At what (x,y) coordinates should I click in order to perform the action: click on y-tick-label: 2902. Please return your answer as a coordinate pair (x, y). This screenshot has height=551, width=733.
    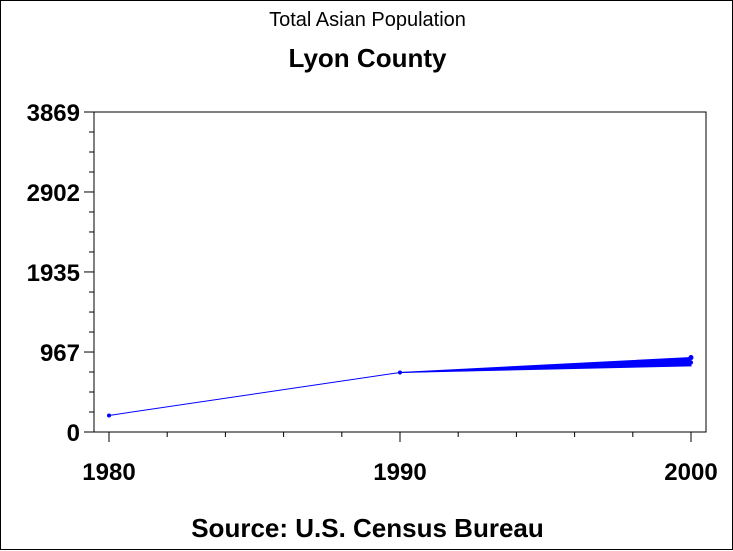
    Looking at the image, I should click on (53, 193).